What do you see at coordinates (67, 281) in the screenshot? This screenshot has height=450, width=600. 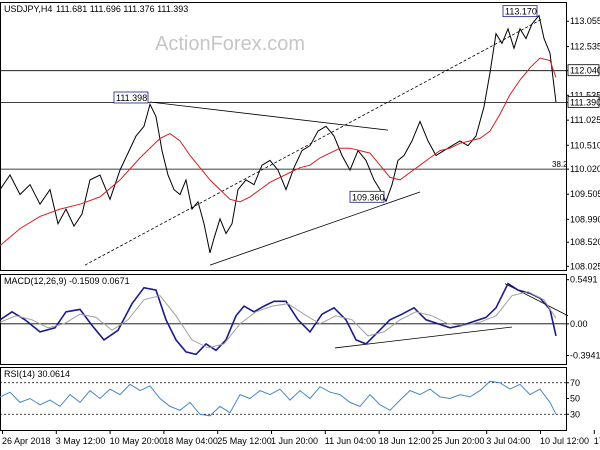 I see `macd-header-label: MACD(12,26,9) -0.1509 0.0671` at bounding box center [67, 281].